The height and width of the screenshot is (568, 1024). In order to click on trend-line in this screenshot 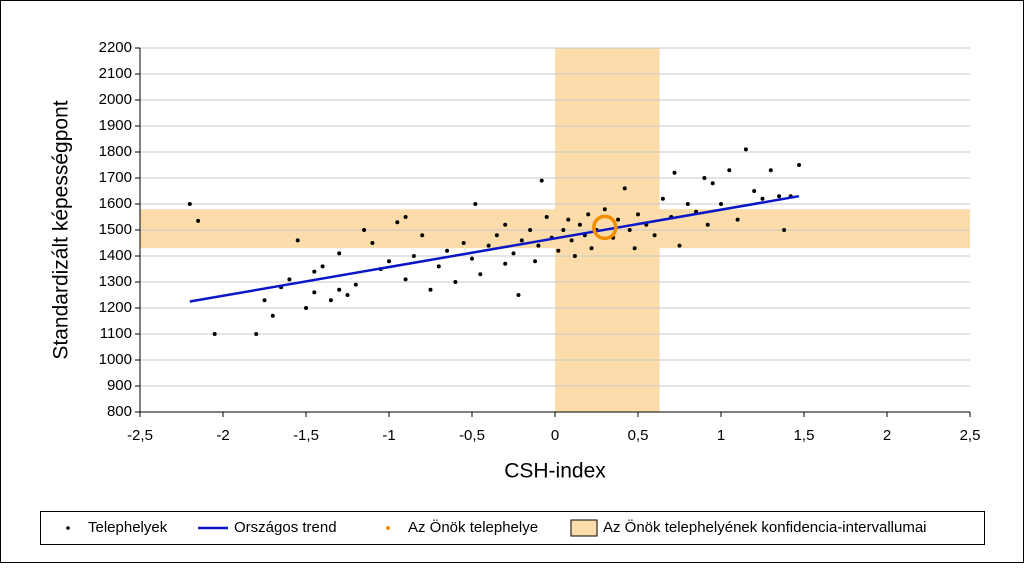, I will do `click(494, 248)`.